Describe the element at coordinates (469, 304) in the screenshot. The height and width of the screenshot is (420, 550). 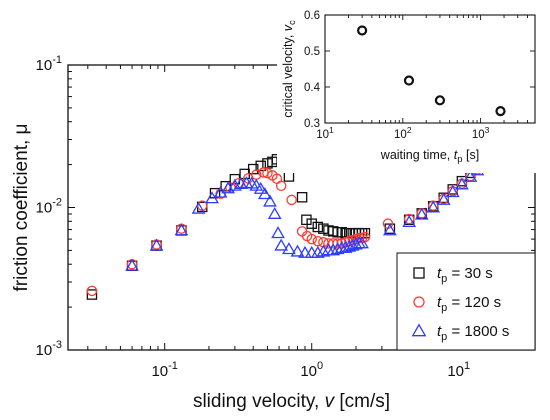
I see `legend-label: tp = 120 s` at that location.